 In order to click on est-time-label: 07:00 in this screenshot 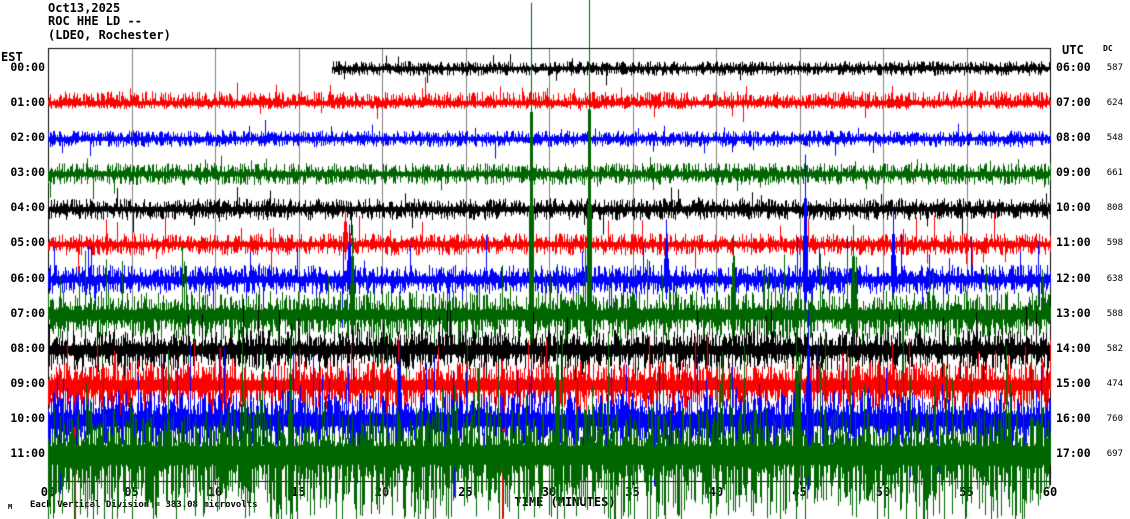, I will do `click(27, 312)`.